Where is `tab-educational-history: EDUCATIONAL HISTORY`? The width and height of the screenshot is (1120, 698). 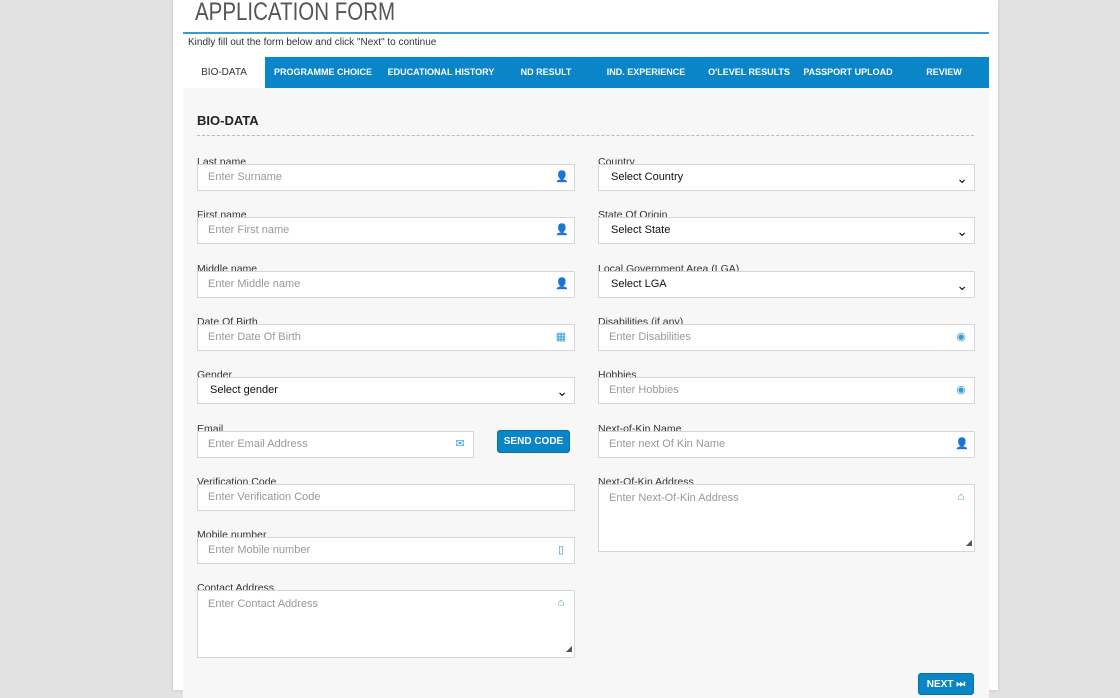
tab-educational-history: EDUCATIONAL HISTORY is located at coordinates (441, 72).